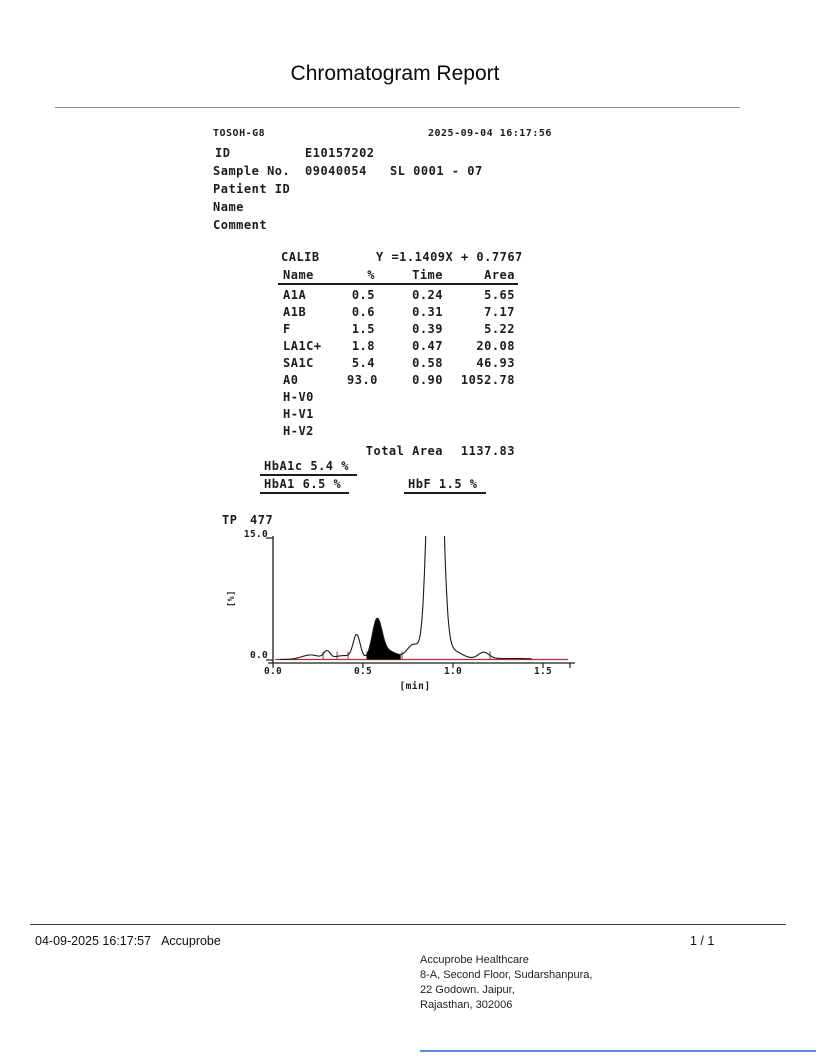  What do you see at coordinates (93, 941) in the screenshot?
I see `footer-datetime: 04-09-2025 16:17:57` at bounding box center [93, 941].